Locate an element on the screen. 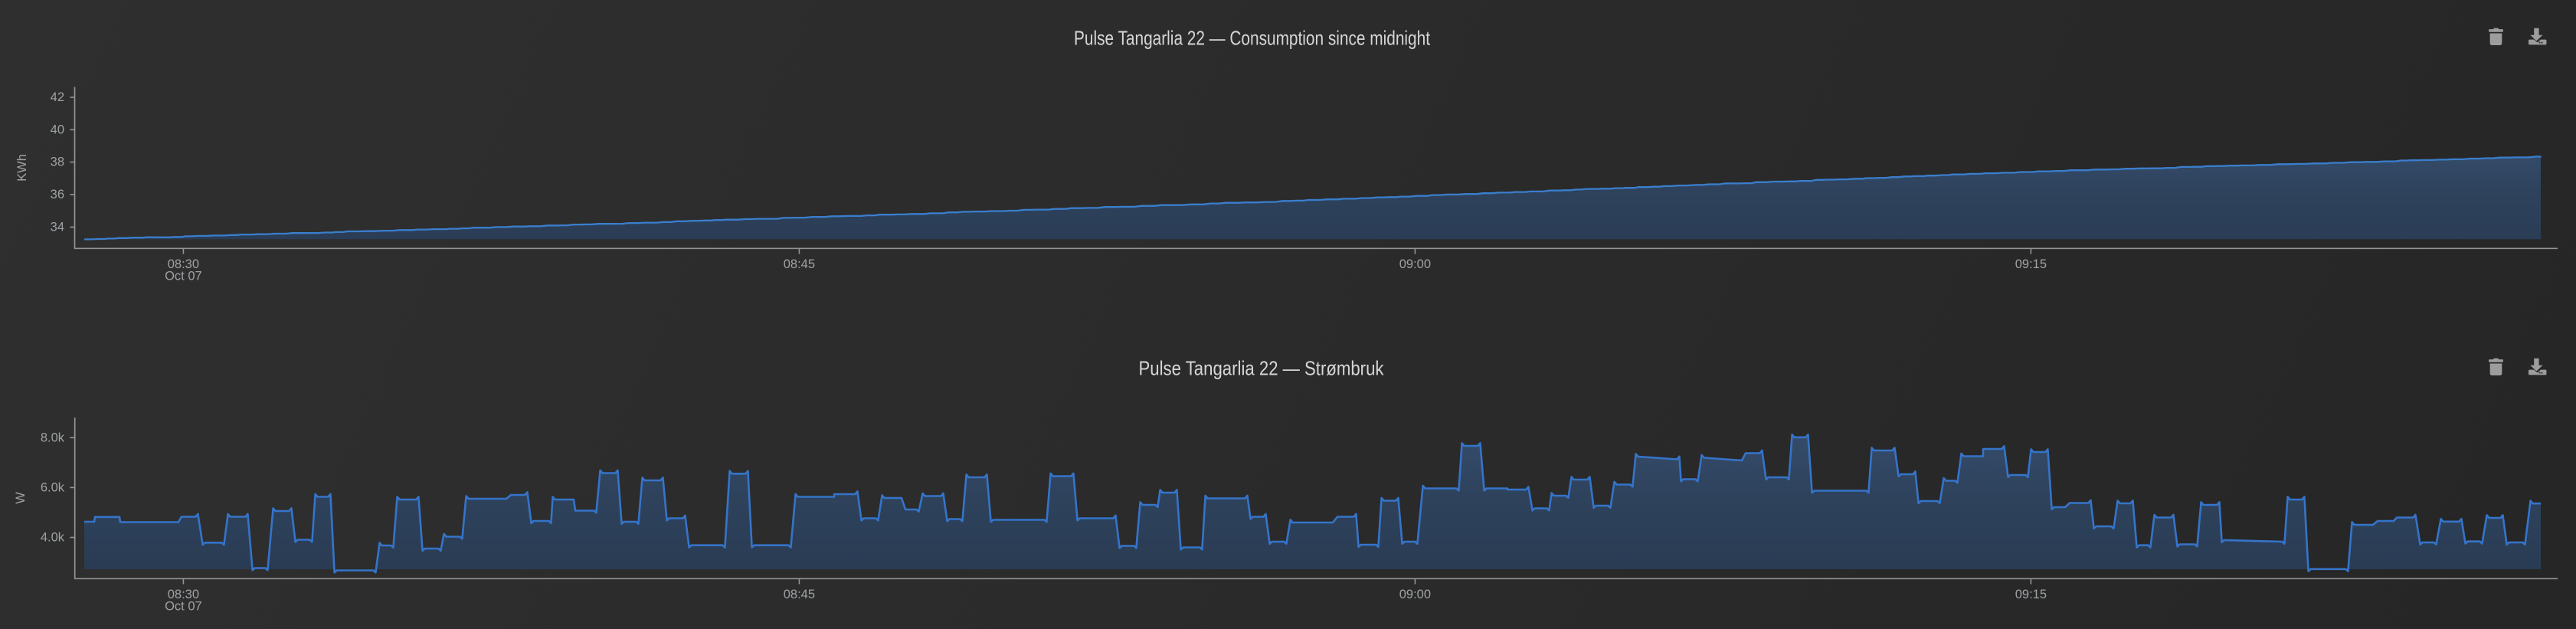 The height and width of the screenshot is (629, 2576). svg-text: Pulse Tangarlia 22 — Strømbruk is located at coordinates (1262, 367).